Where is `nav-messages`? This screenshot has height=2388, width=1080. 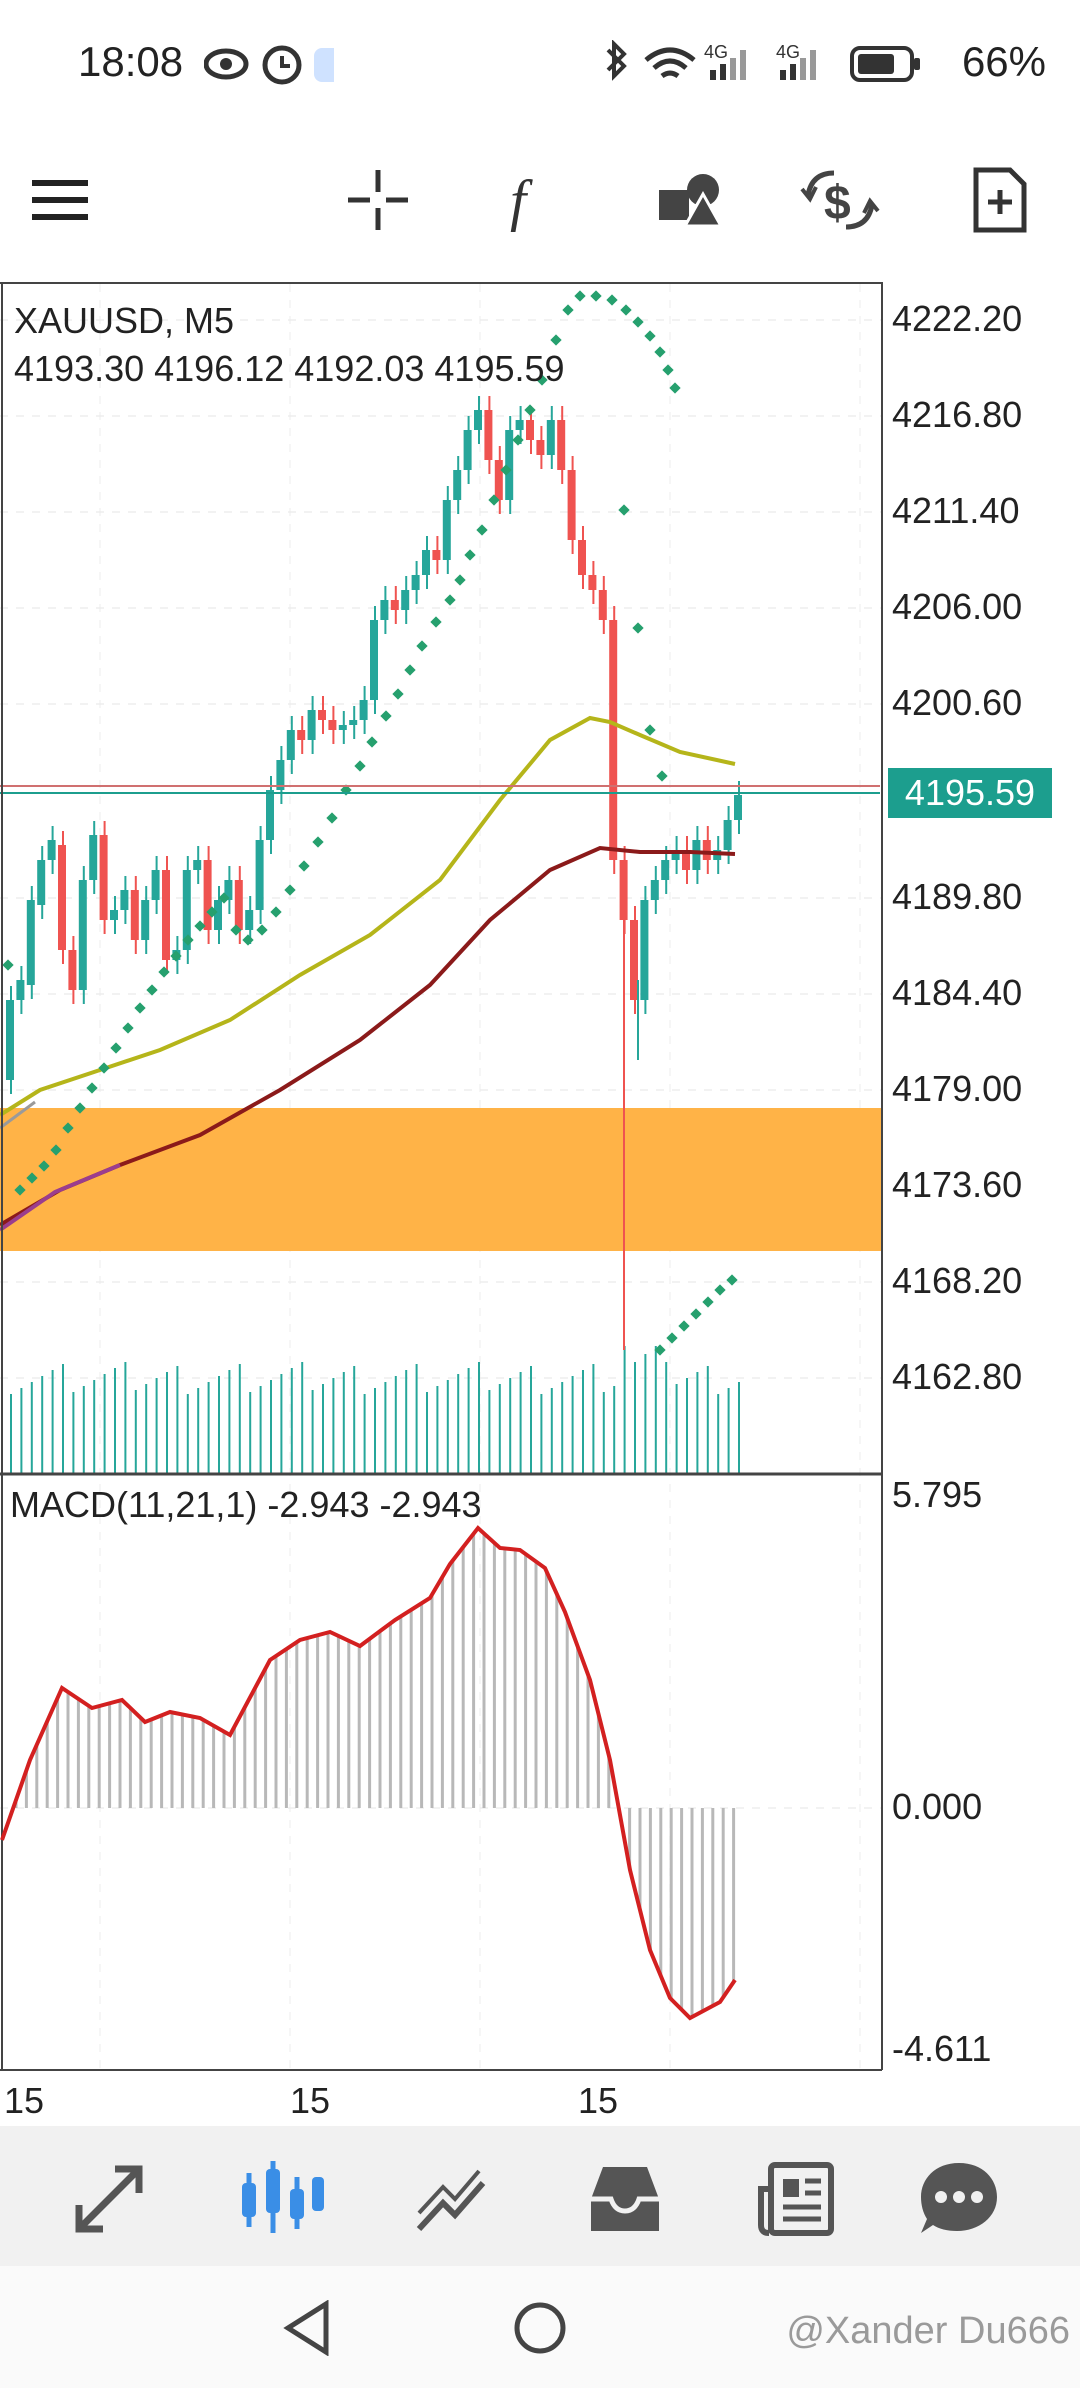 nav-messages is located at coordinates (959, 2199).